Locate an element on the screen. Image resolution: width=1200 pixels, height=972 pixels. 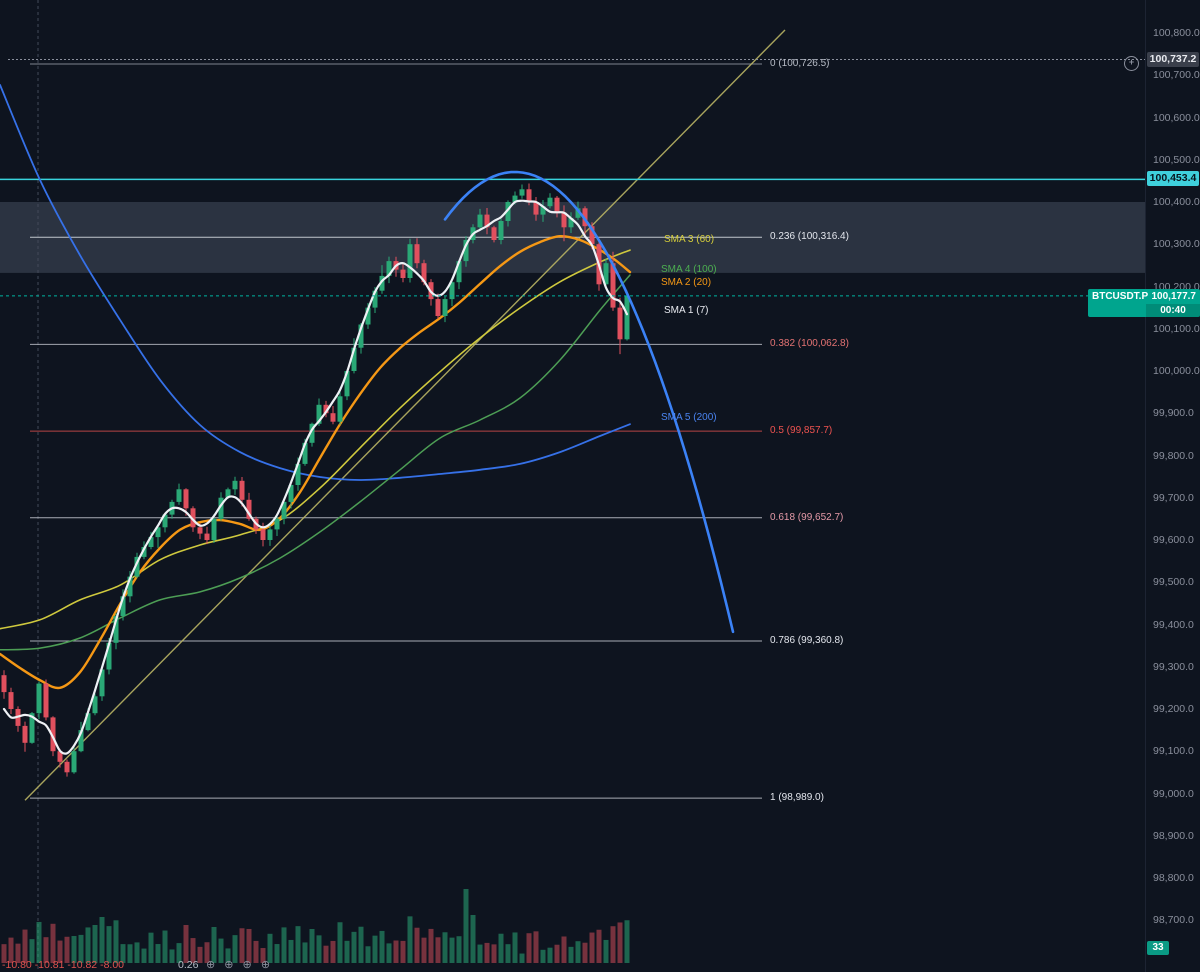
alert-clock-icon: + is located at coordinates (1131, 63).